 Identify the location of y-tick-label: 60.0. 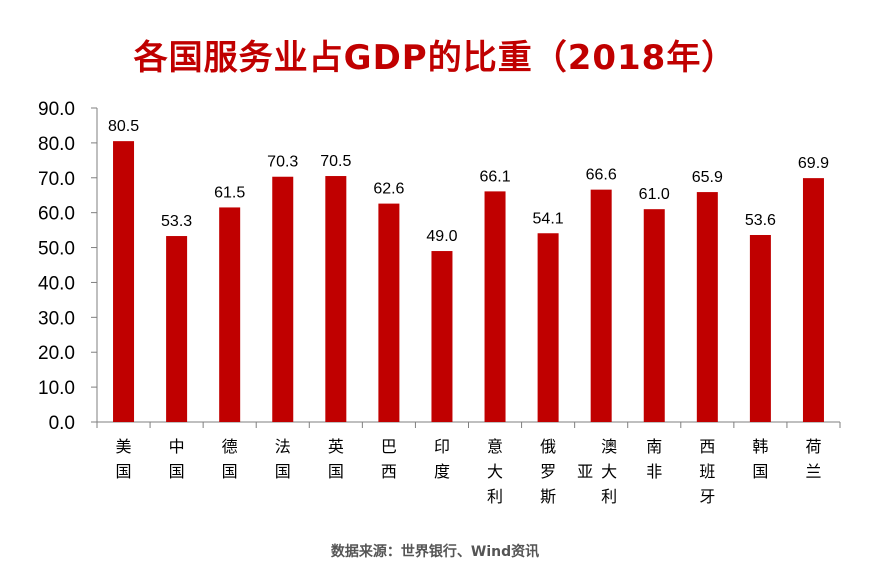
(56, 214).